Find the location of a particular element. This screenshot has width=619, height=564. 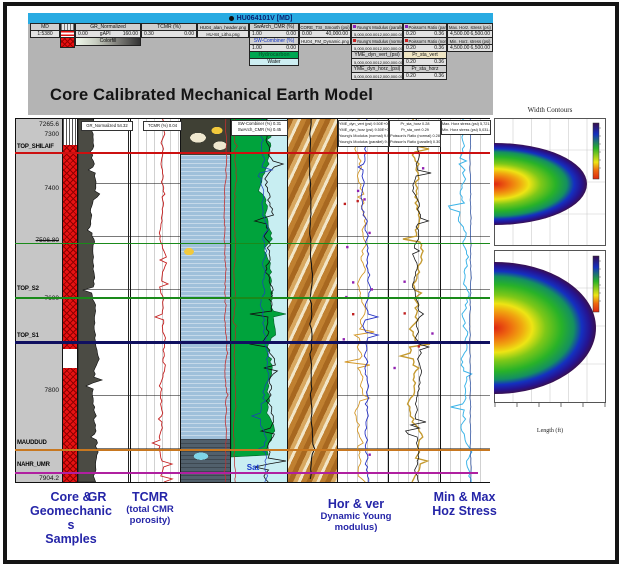

stress-track is located at coordinates (465, 300).